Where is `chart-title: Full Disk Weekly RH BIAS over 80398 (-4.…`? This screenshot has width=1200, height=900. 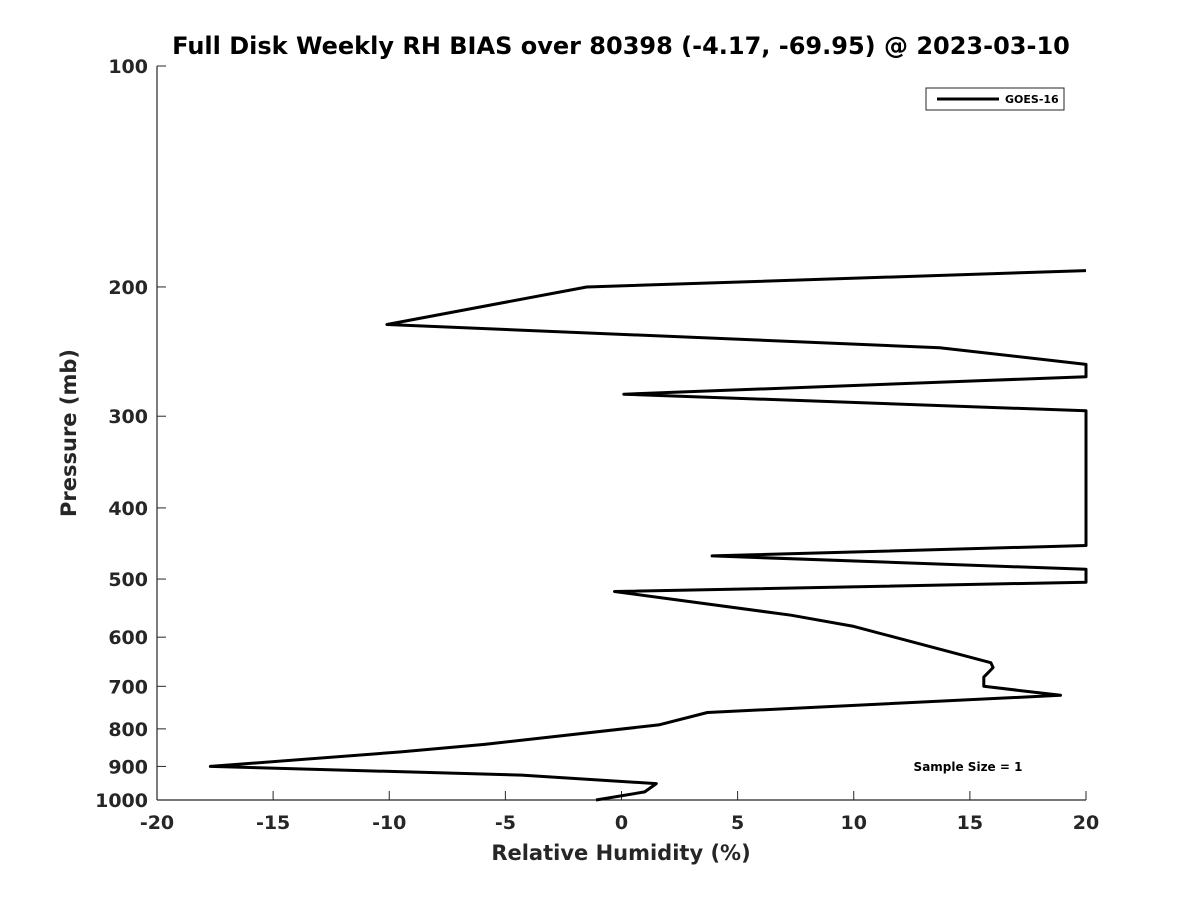 chart-title: Full Disk Weekly RH BIAS over 80398 (-4.… is located at coordinates (621, 46).